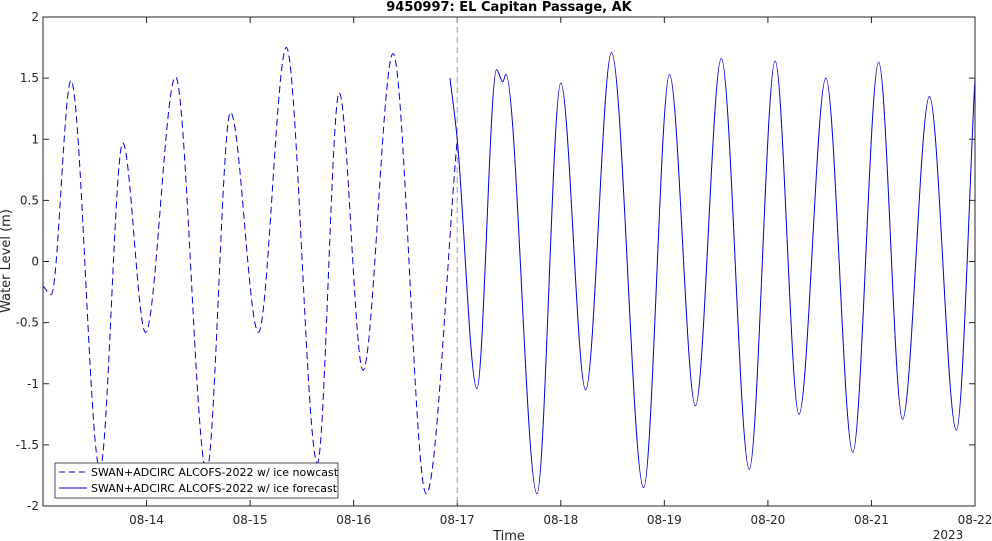 Image resolution: width=992 pixels, height=541 pixels. Describe the element at coordinates (29, 78) in the screenshot. I see `y-tick-label: 1.5` at that location.